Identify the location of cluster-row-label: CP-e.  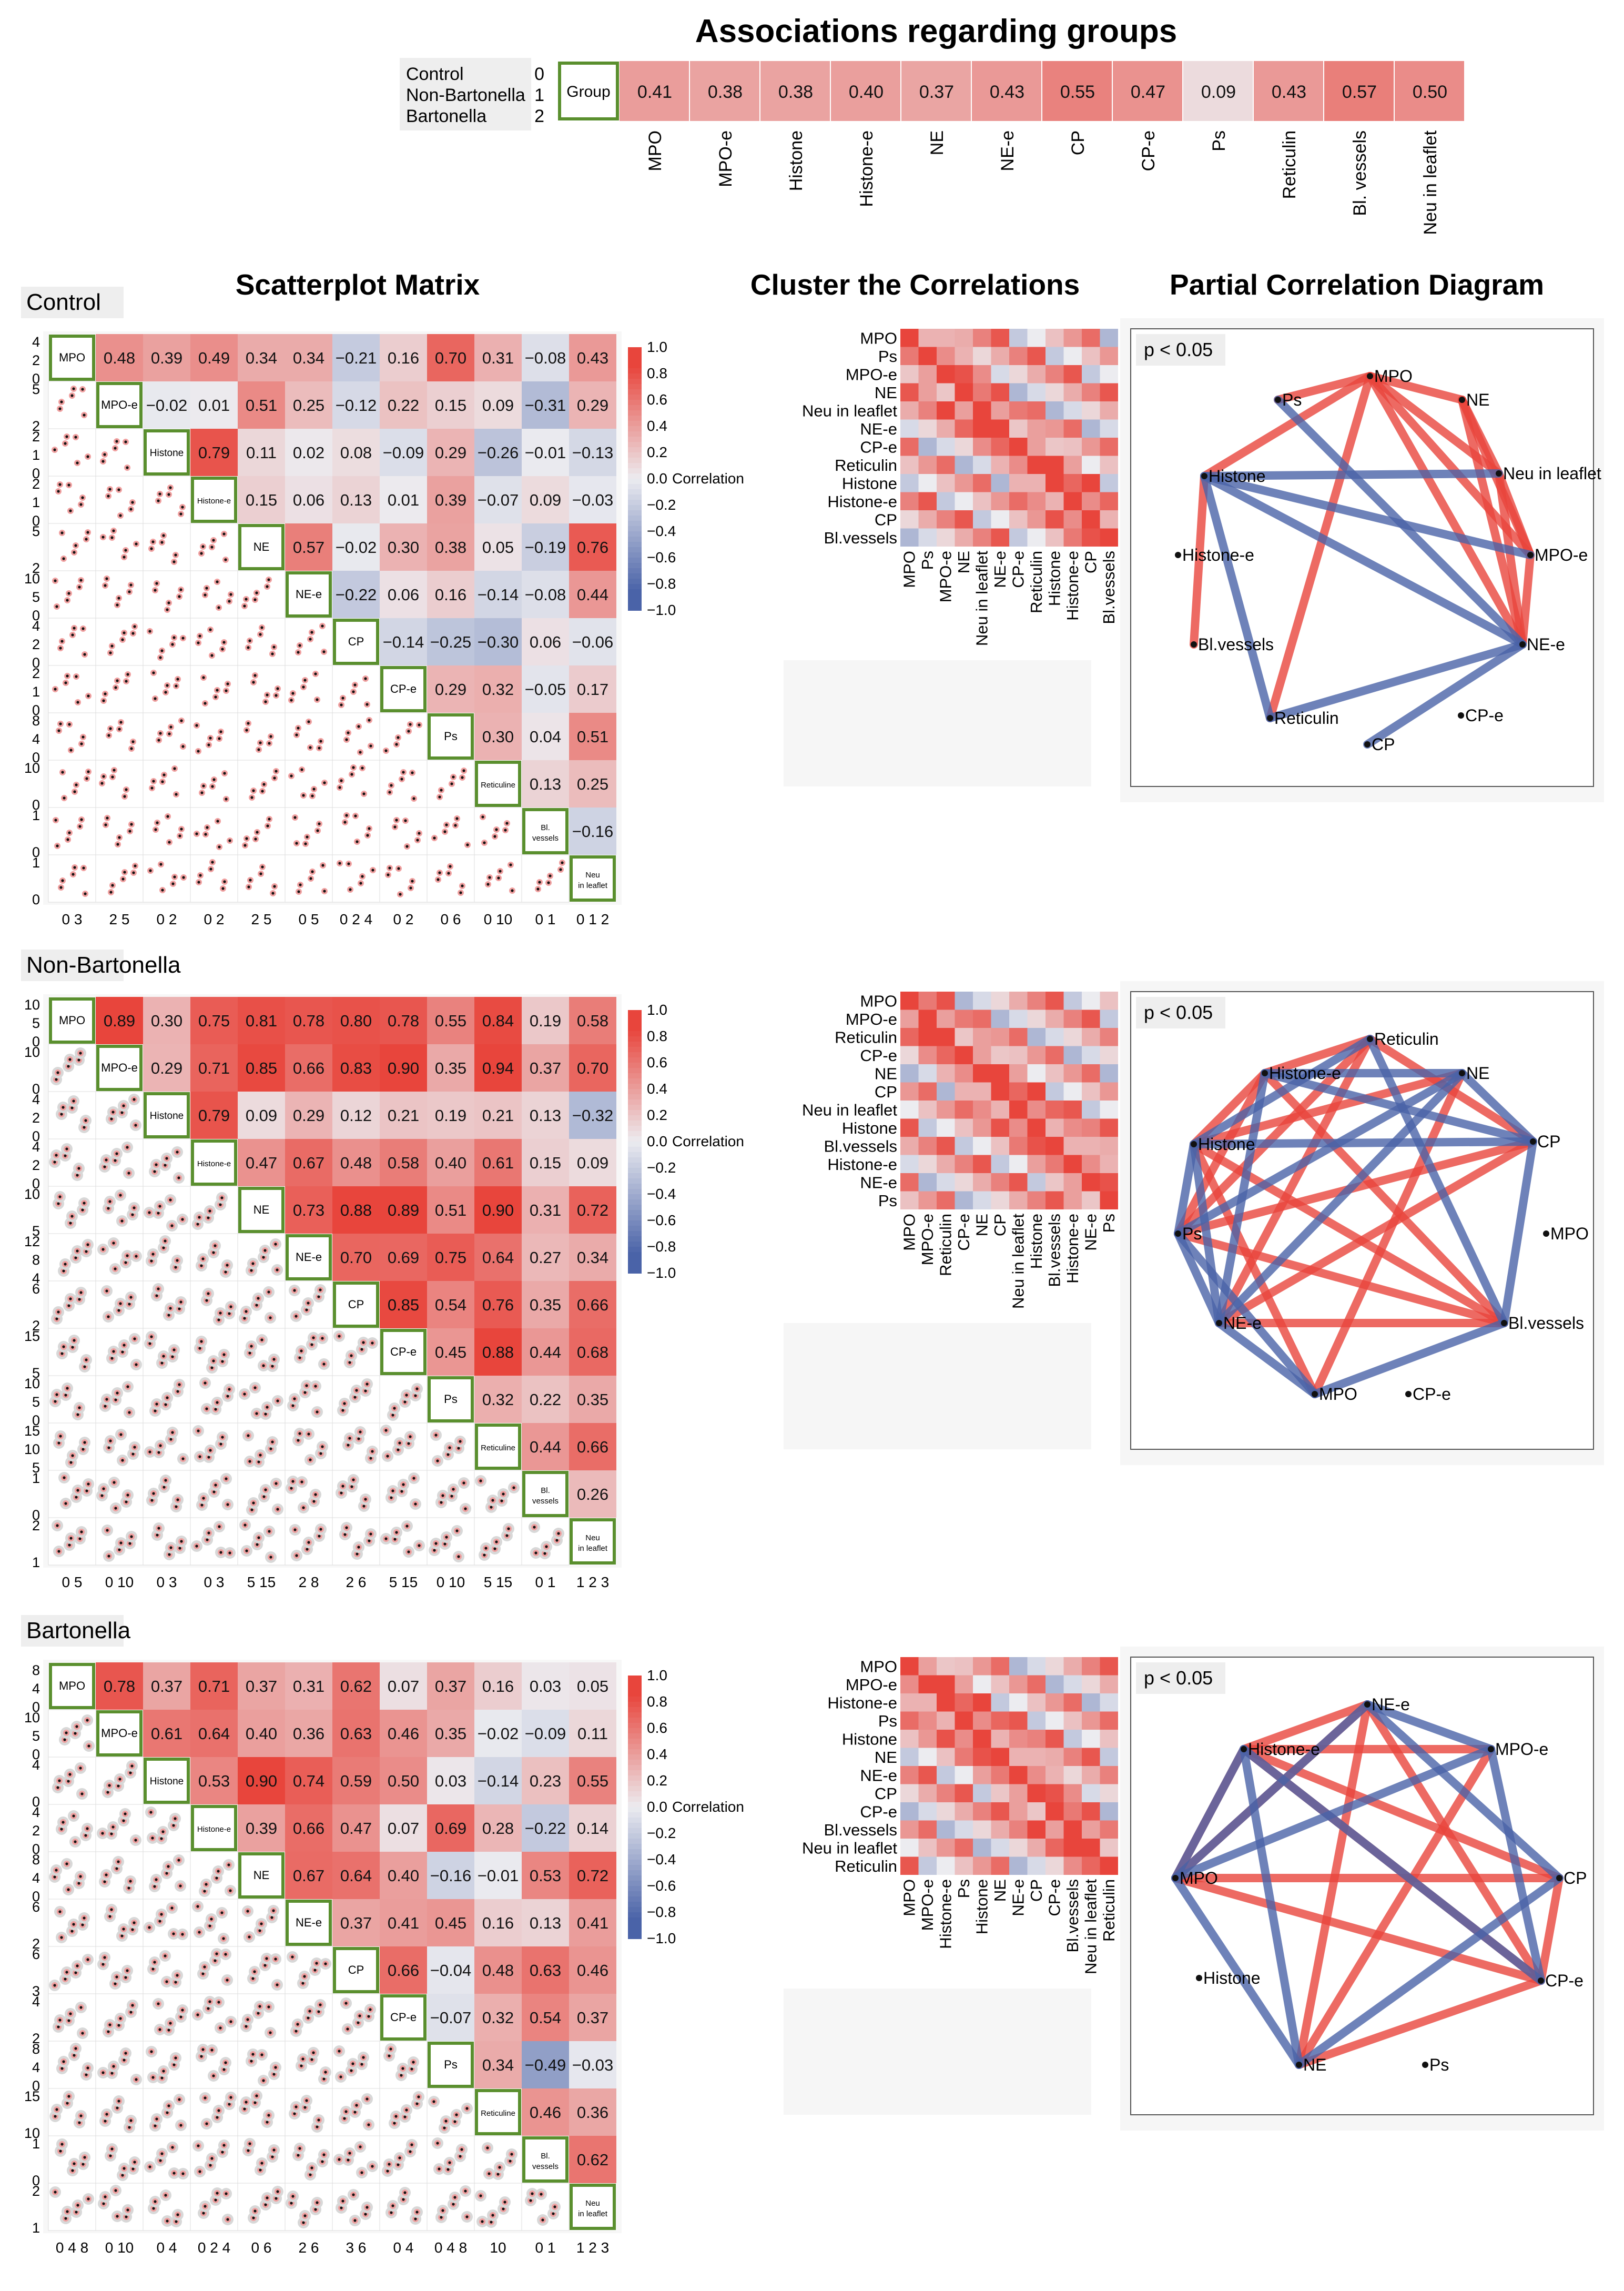
(878, 1055).